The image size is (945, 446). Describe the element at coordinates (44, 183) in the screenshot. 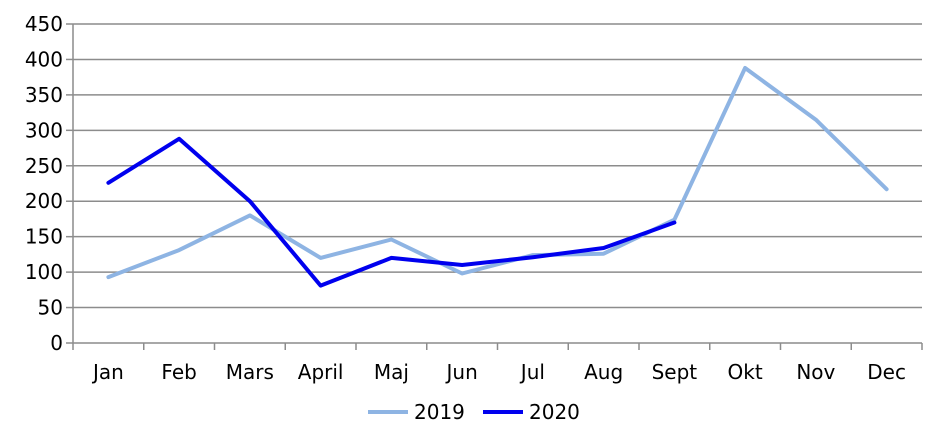

I see `y-axis-tick-labels: 0 50 100 150 200 250 300 350 400 450` at that location.